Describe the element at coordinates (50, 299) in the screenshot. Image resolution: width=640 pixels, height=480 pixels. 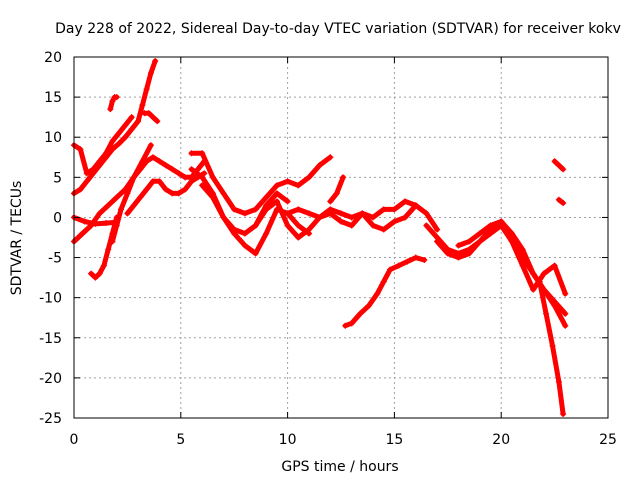
I see `y-tick-label: -10` at that location.